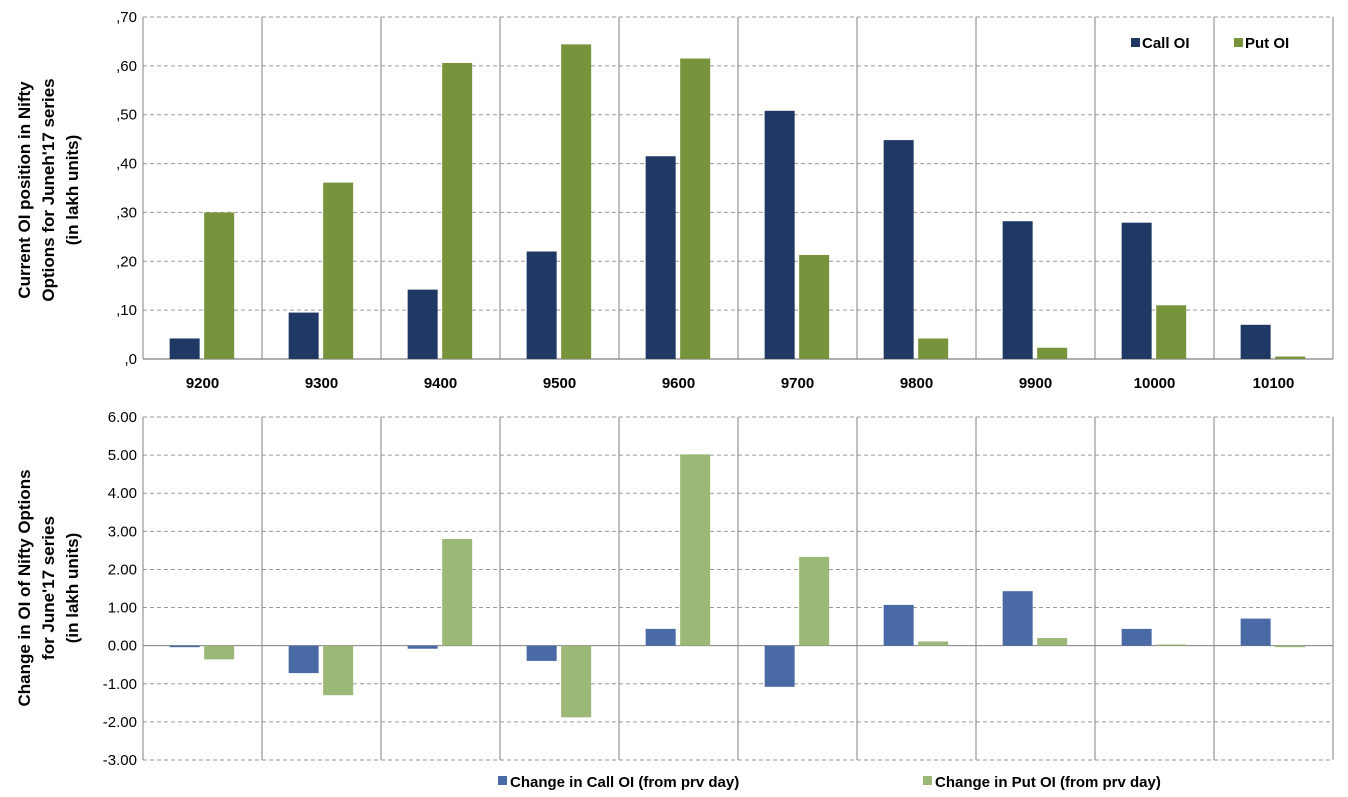 Image resolution: width=1348 pixels, height=797 pixels. Describe the element at coordinates (122, 569) in the screenshot. I see `y-tick-label: 2.00` at that location.